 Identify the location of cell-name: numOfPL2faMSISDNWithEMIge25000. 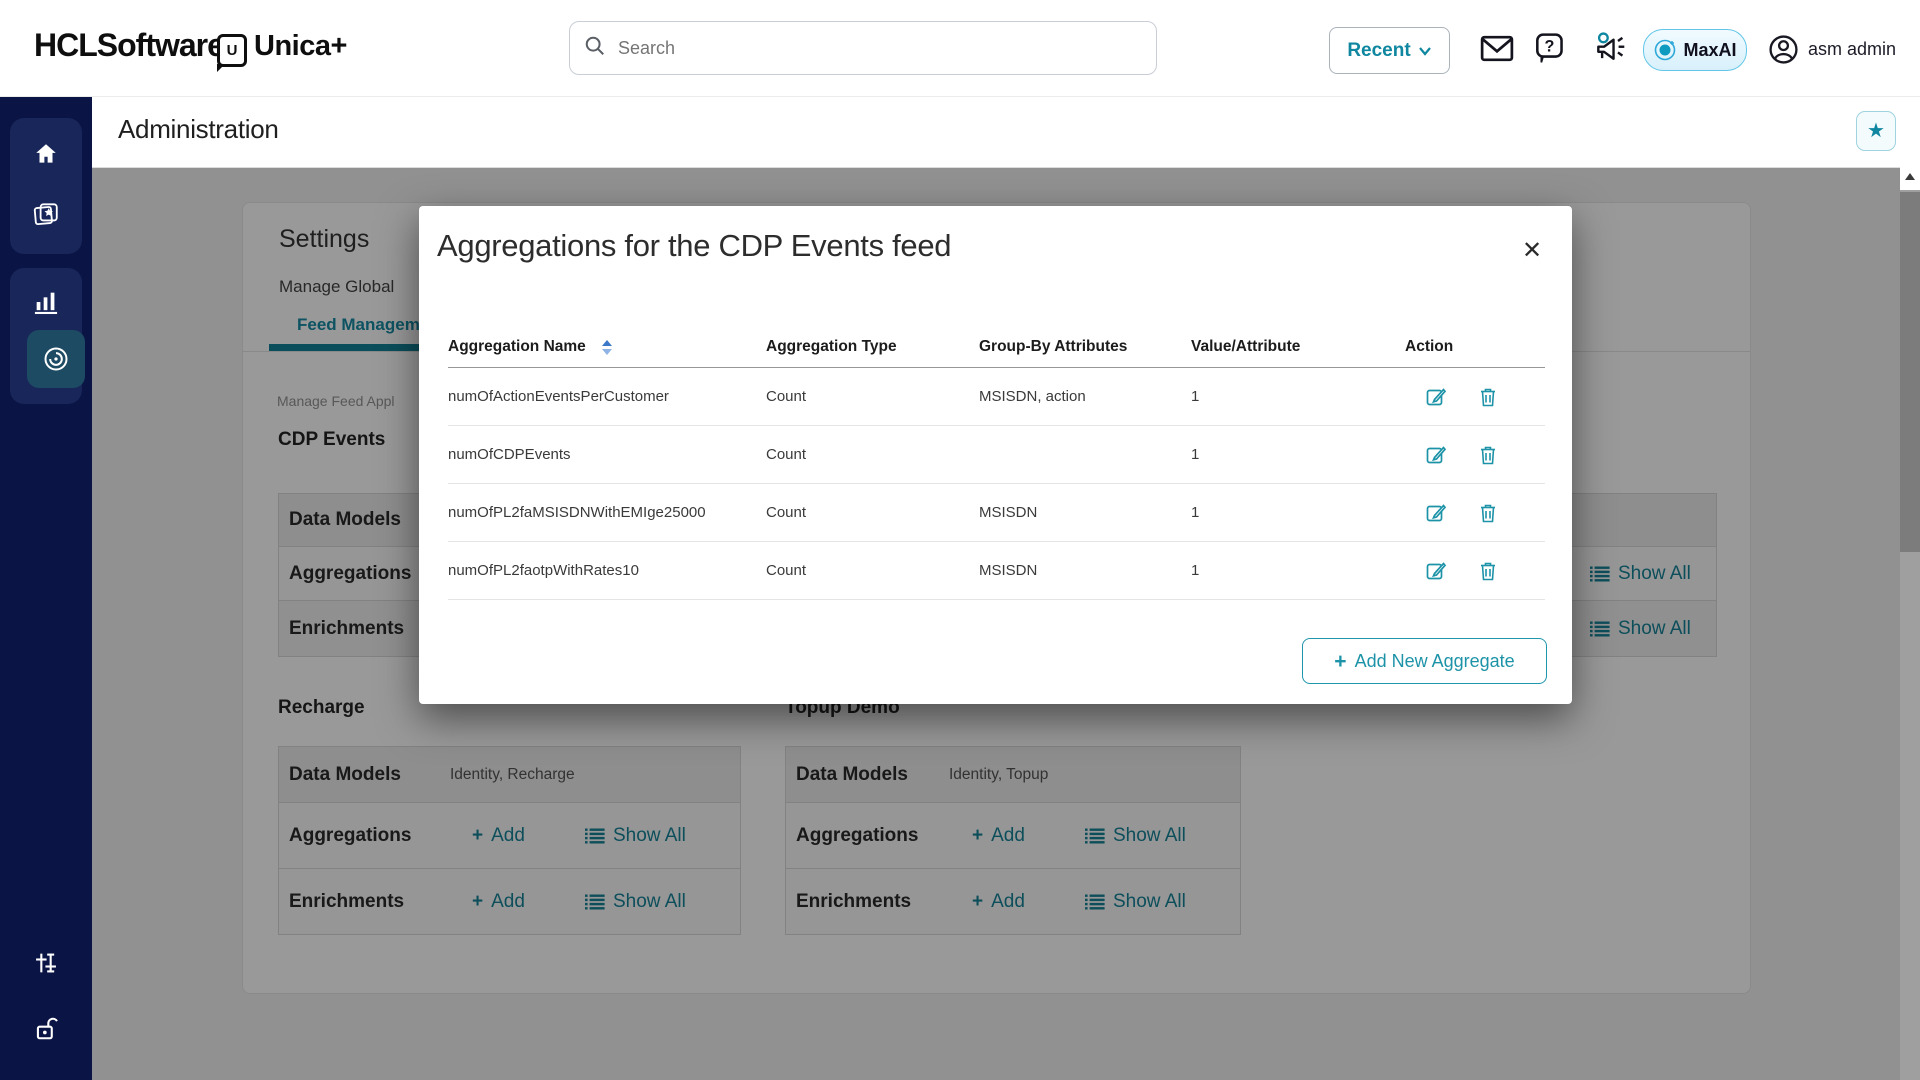
(607, 512).